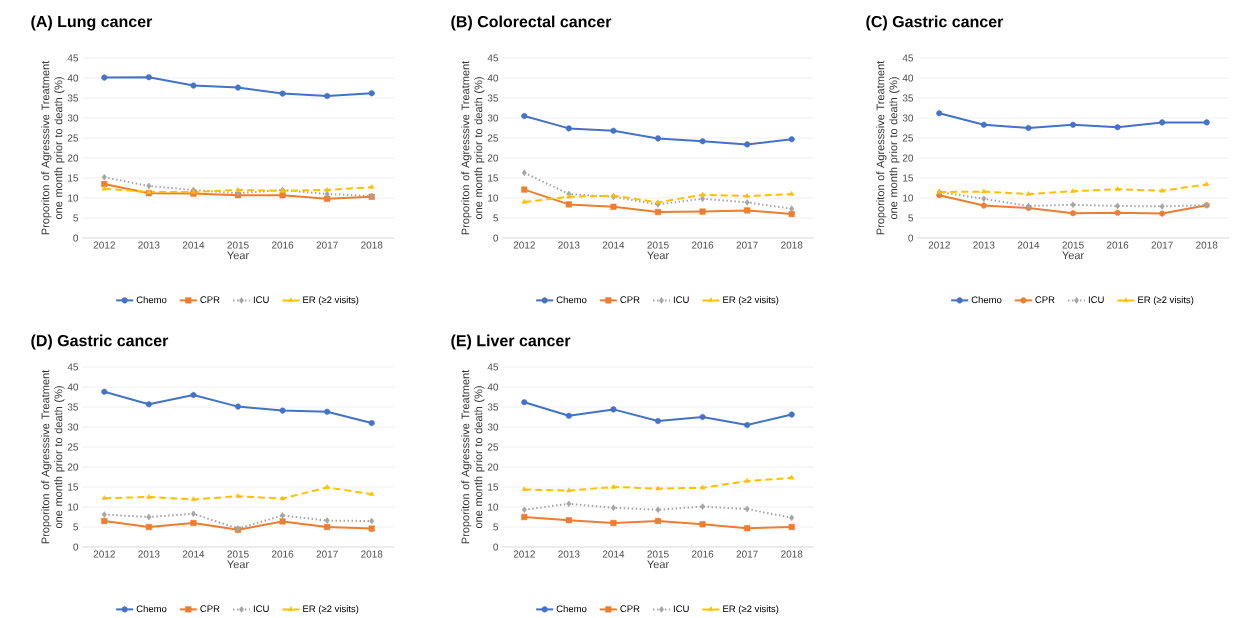 The width and height of the screenshot is (1250, 618). Describe the element at coordinates (935, 23) in the screenshot. I see `chart-title: (C) Gastric cancer` at that location.